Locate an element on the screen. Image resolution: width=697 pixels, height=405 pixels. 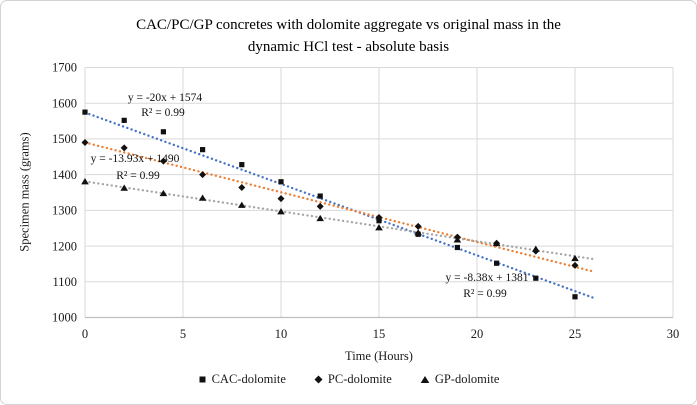
y-tick-label: 1500 is located at coordinates (64, 139).